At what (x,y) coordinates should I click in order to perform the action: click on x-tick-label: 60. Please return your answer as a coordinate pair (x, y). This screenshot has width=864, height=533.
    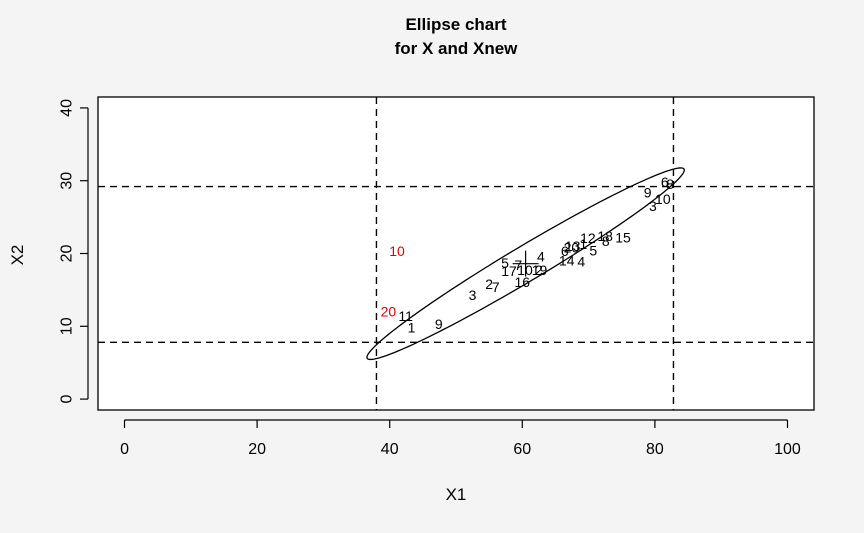
    Looking at the image, I should click on (522, 449).